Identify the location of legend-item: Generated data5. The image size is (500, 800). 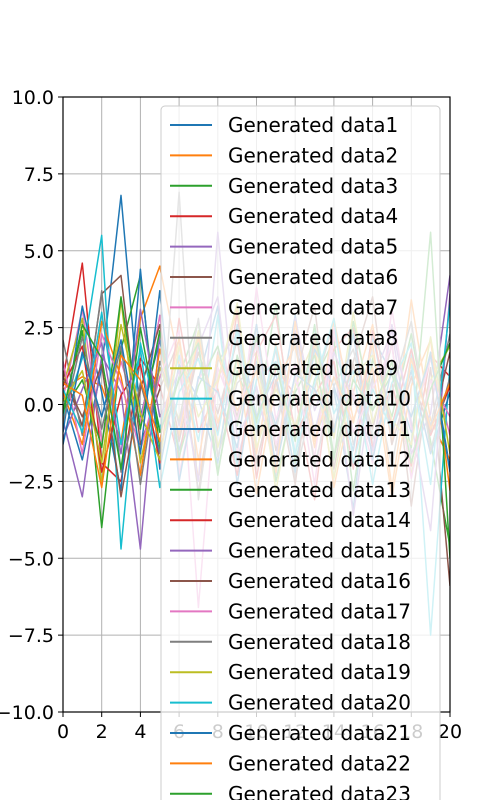
(284, 247).